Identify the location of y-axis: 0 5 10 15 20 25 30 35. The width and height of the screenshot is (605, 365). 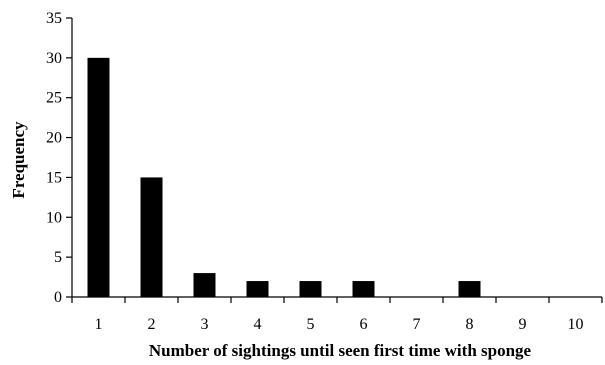
(59, 158).